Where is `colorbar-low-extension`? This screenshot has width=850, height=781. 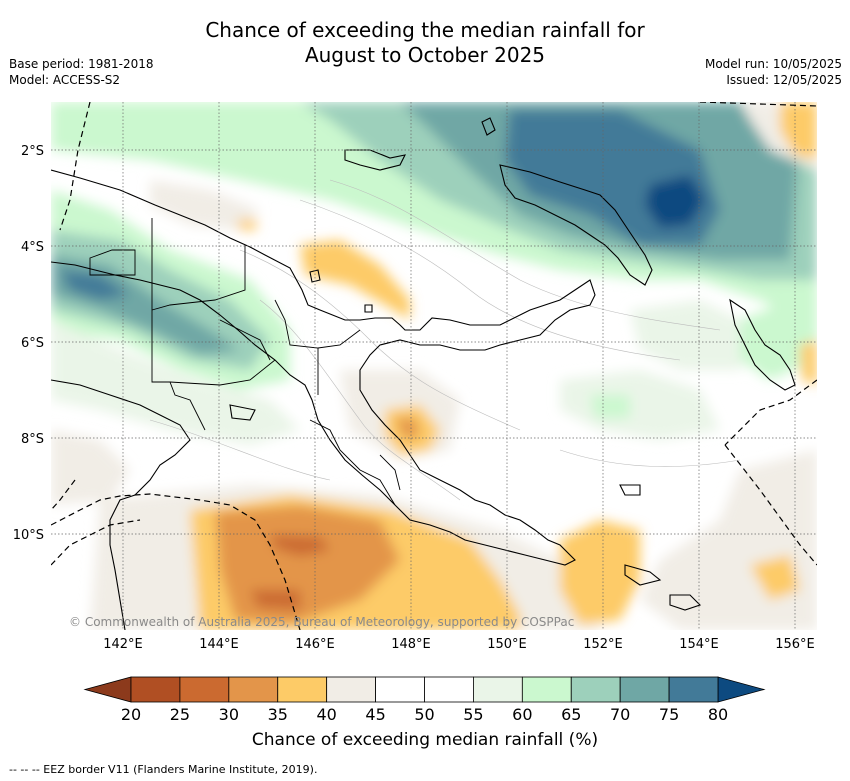 colorbar-low-extension is located at coordinates (107, 689).